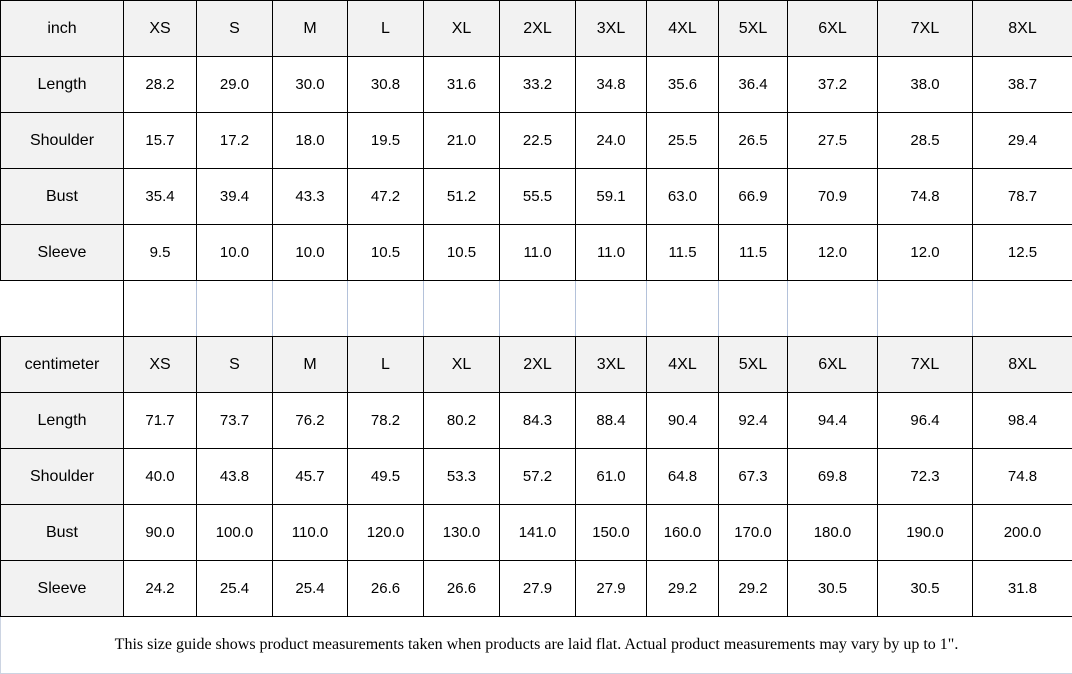 This screenshot has height=674, width=1072. I want to click on measurement-cell: 74.8, so click(1022, 476).